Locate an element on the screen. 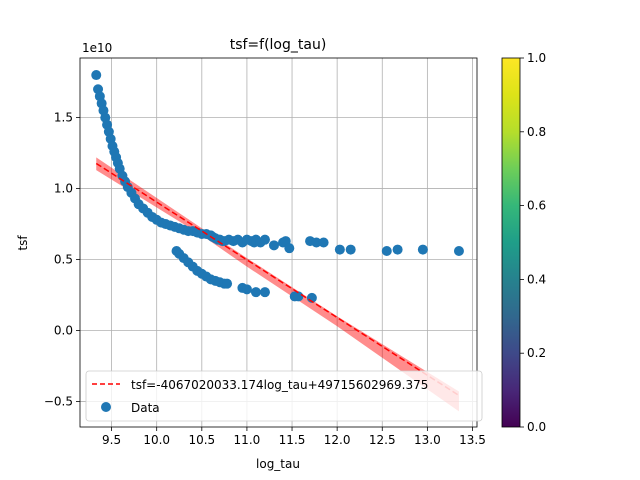 This screenshot has width=640, height=480. colorbar-tick-label: 1.0 is located at coordinates (536, 58).